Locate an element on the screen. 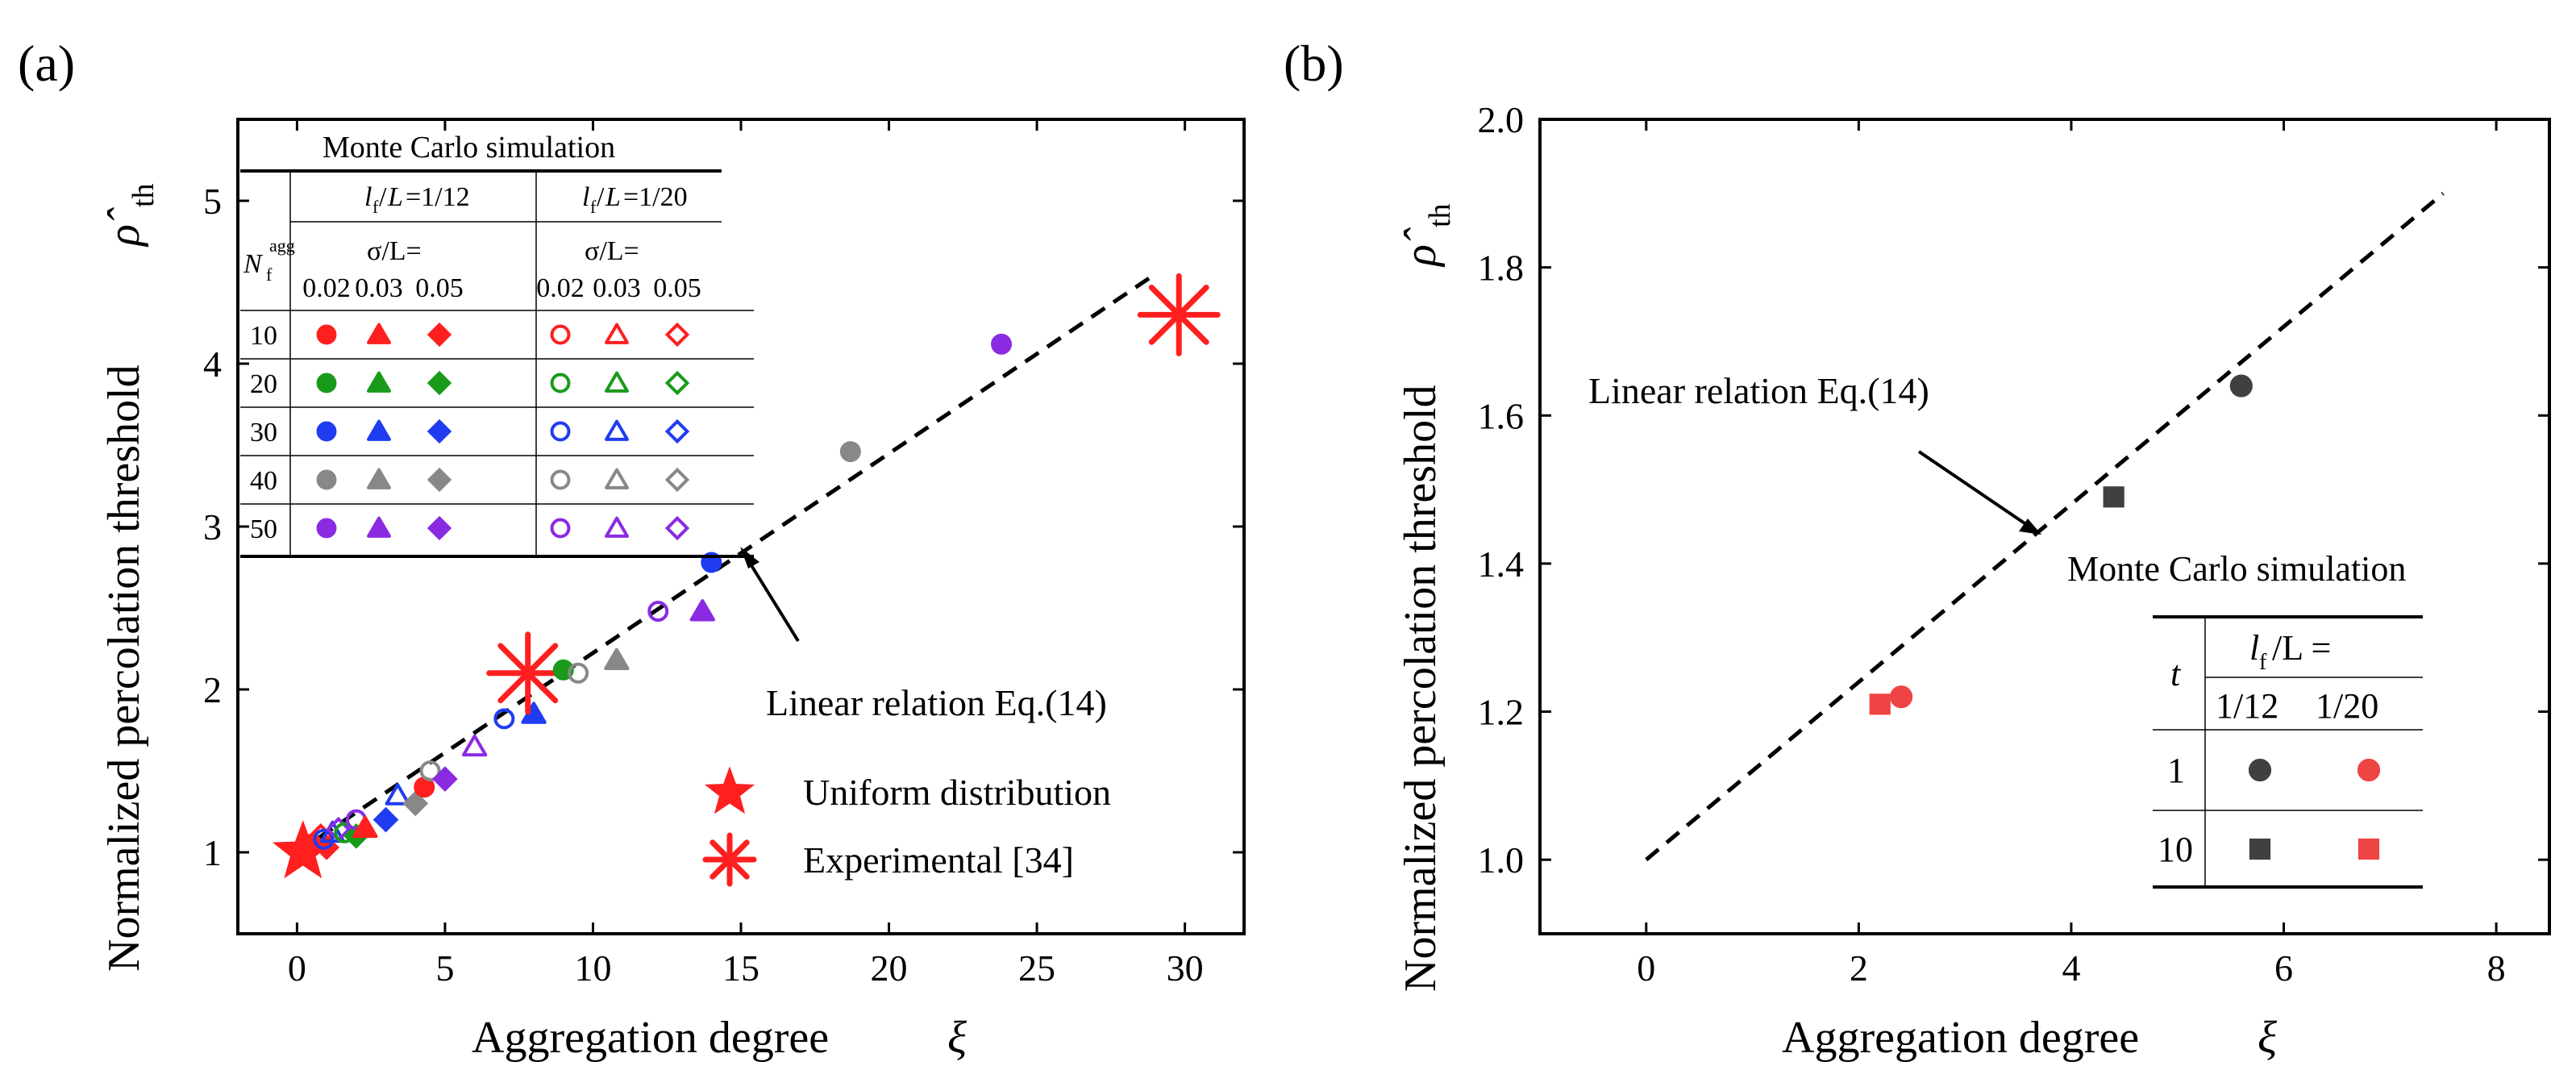  y-tick-label: 1 is located at coordinates (213, 852).